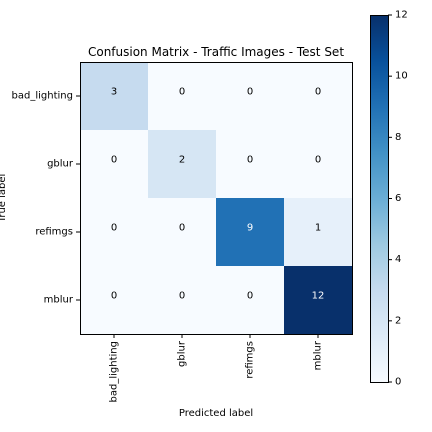 The width and height of the screenshot is (432, 432). I want to click on colorbar-tick-label: 8, so click(398, 137).